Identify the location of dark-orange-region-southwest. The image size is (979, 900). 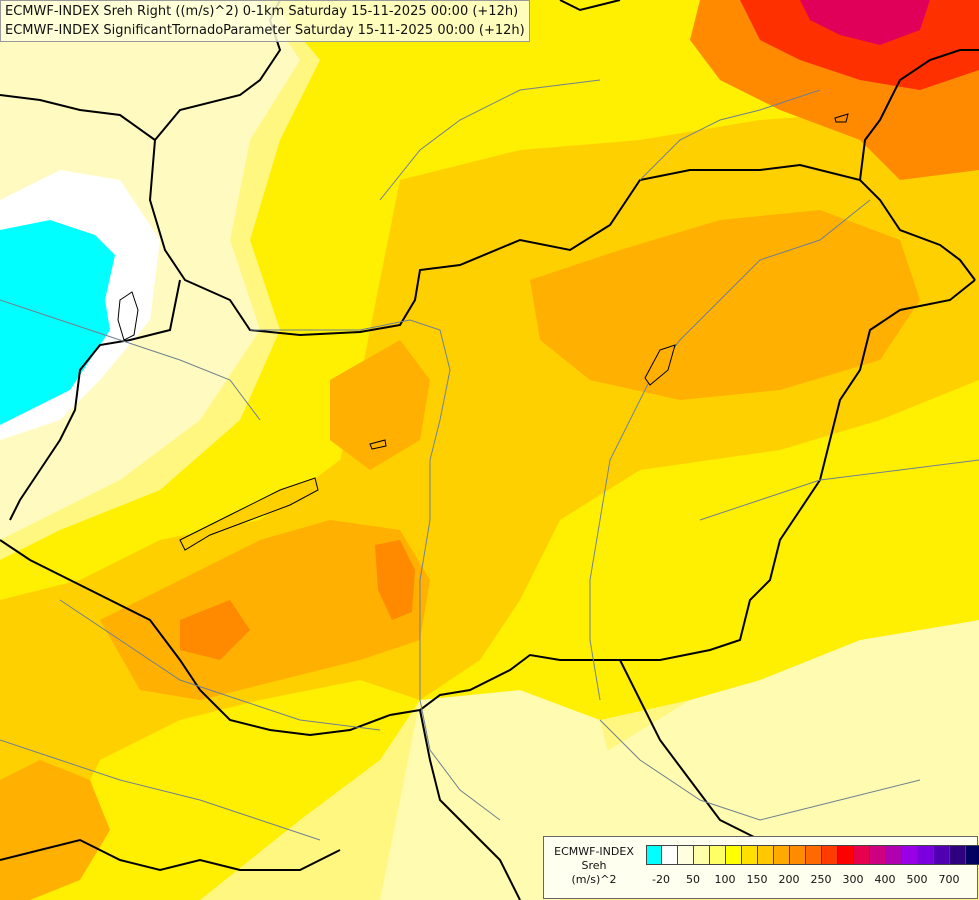
(215, 630).